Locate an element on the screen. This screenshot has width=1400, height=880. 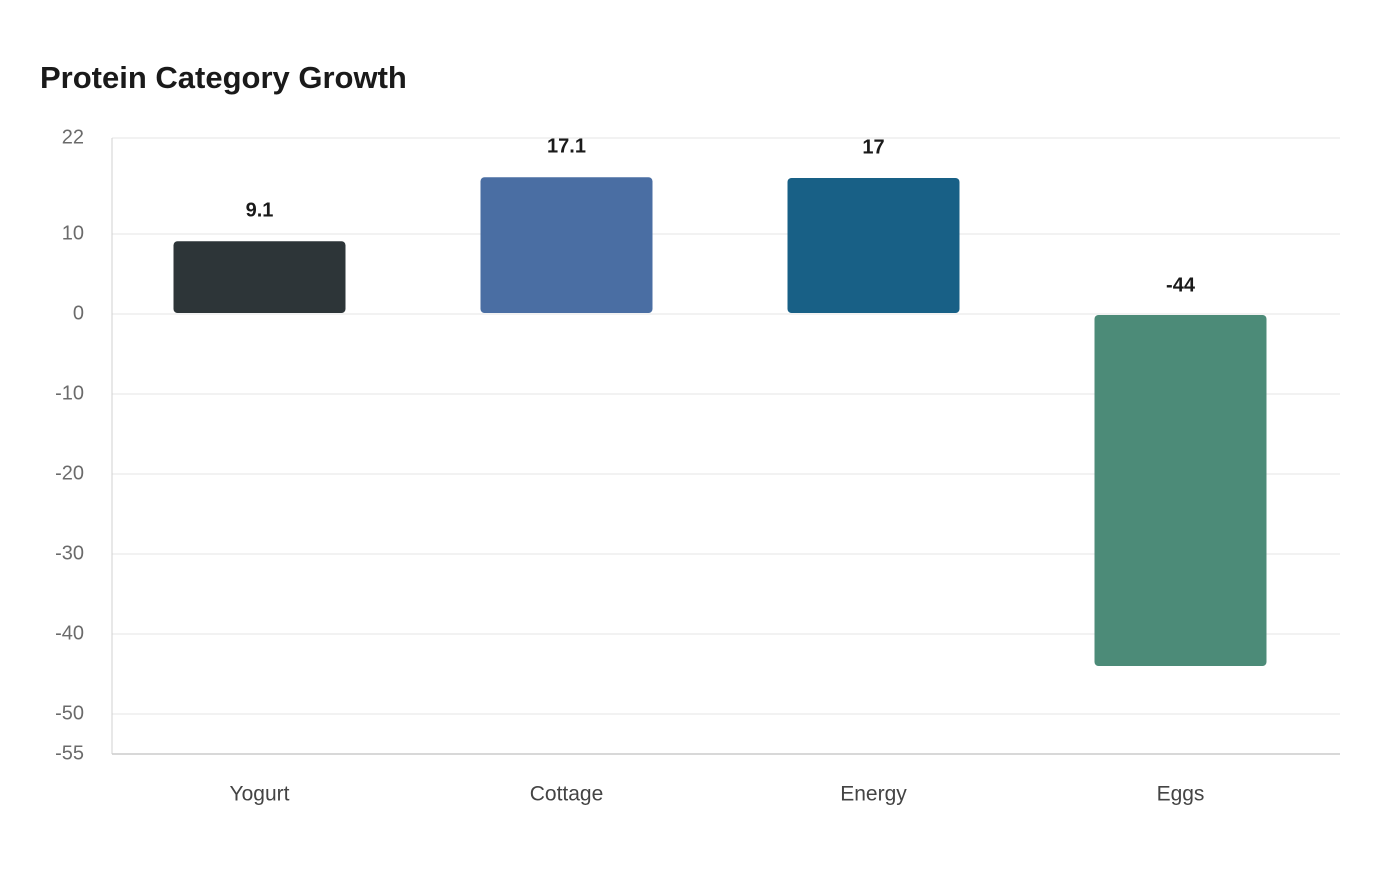
x-tick-label: Eggs is located at coordinates (1181, 794).